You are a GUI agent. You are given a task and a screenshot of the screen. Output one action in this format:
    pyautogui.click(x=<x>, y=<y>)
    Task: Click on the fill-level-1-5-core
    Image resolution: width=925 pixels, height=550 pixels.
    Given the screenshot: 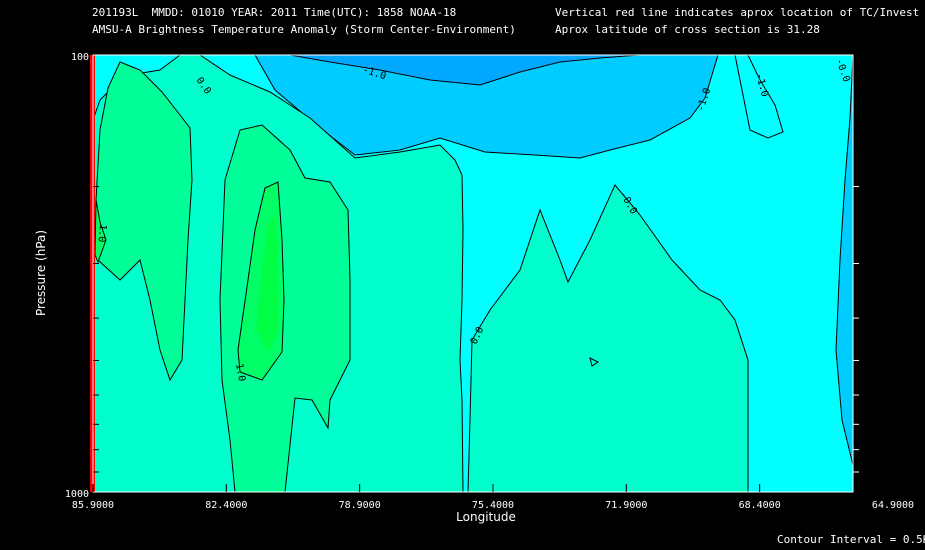 What is the action you would take?
    pyautogui.click(x=267, y=283)
    